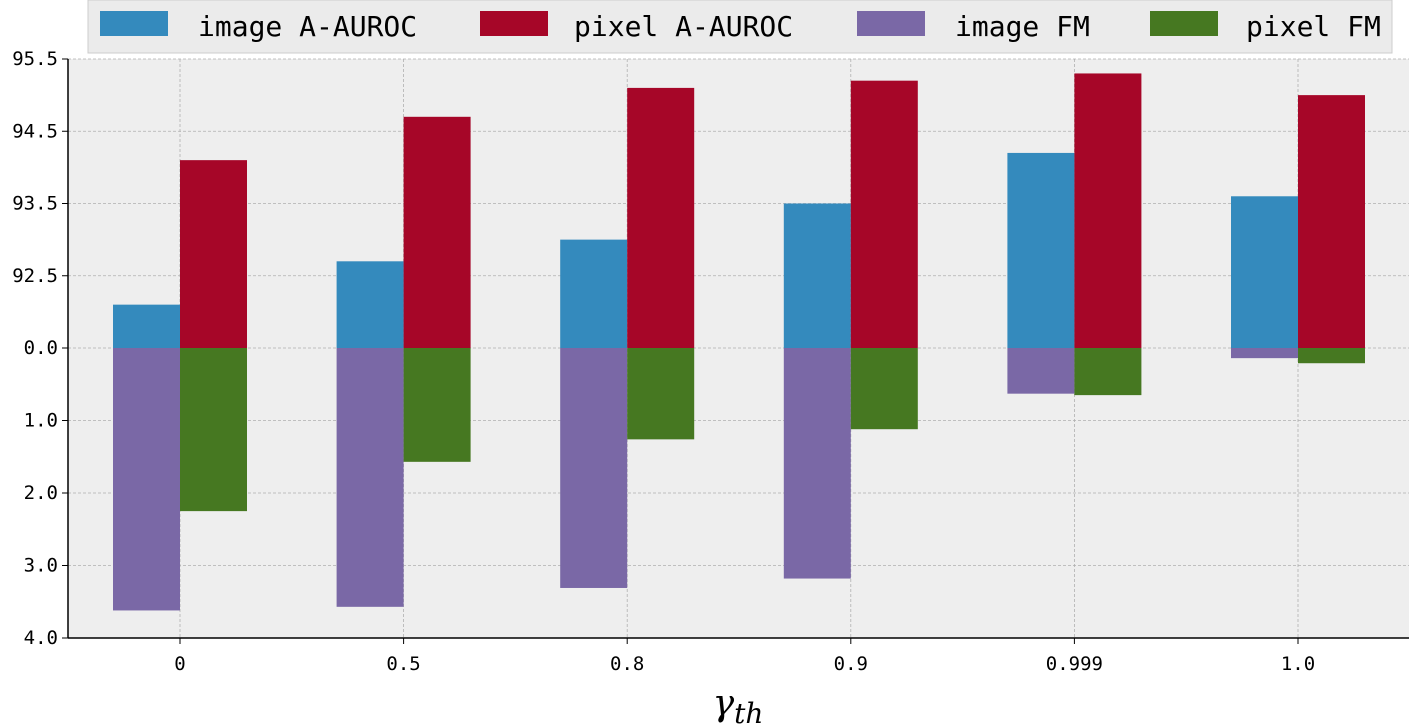 The width and height of the screenshot is (1412, 726). I want to click on legend-label: image FM, so click(1022, 26).